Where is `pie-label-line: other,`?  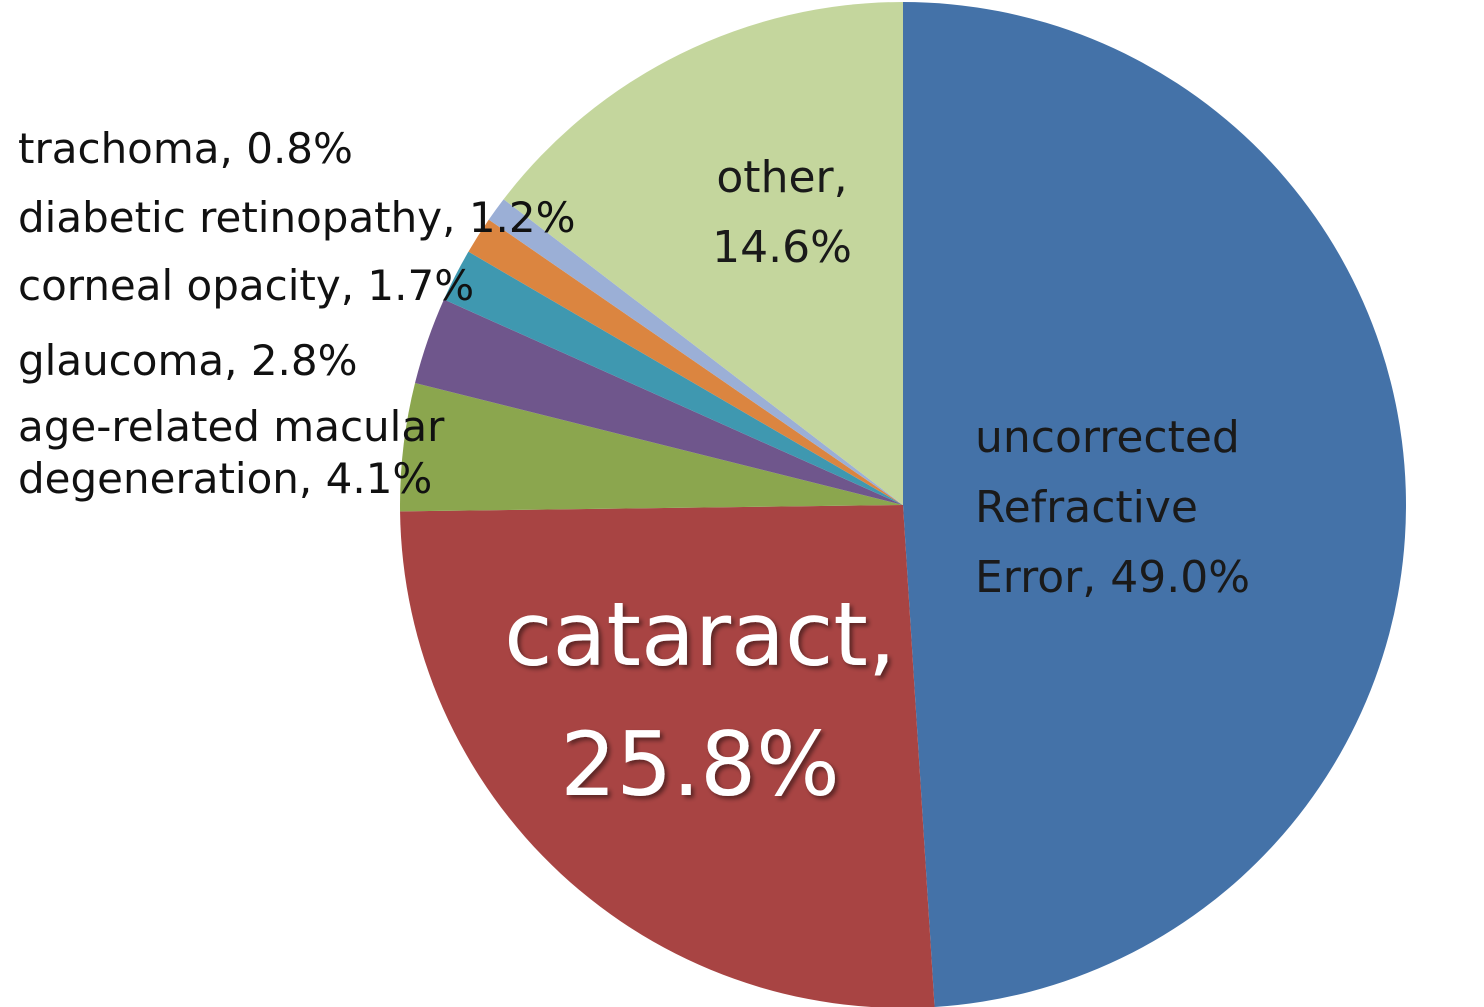 pie-label-line: other, is located at coordinates (781, 177).